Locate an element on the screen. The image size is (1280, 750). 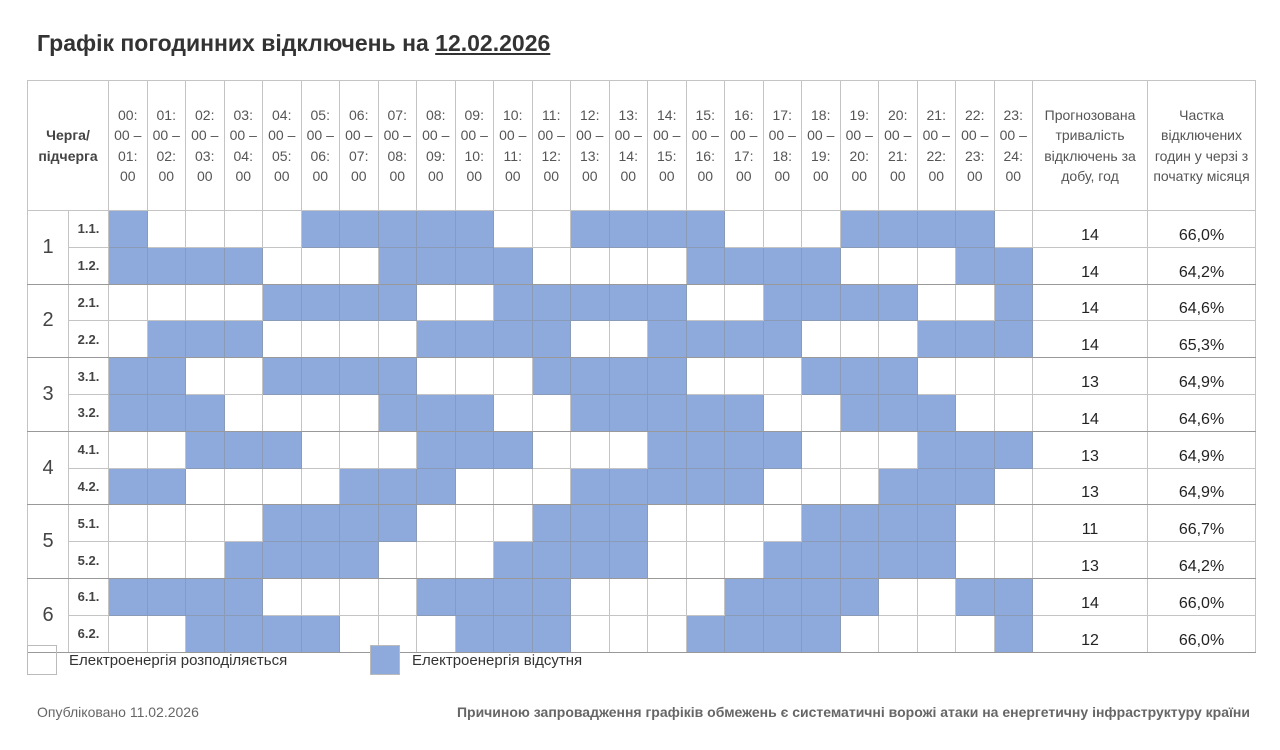
hour-header: 16: 00 – 17: 00 is located at coordinates (744, 145).